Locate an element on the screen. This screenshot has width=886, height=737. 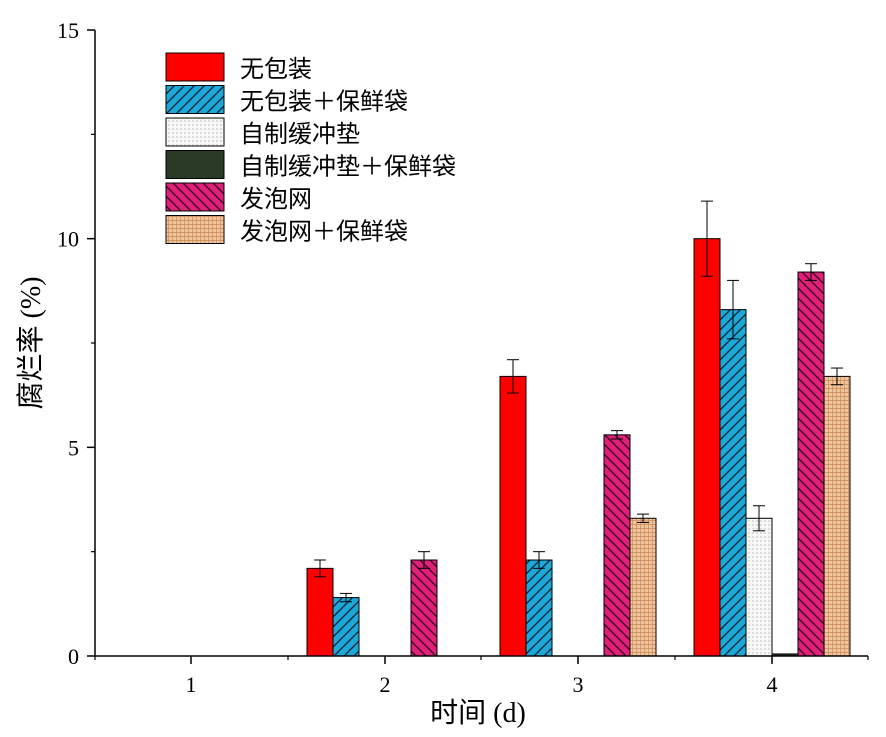
x-tick-label-1: 1 is located at coordinates (191, 684).